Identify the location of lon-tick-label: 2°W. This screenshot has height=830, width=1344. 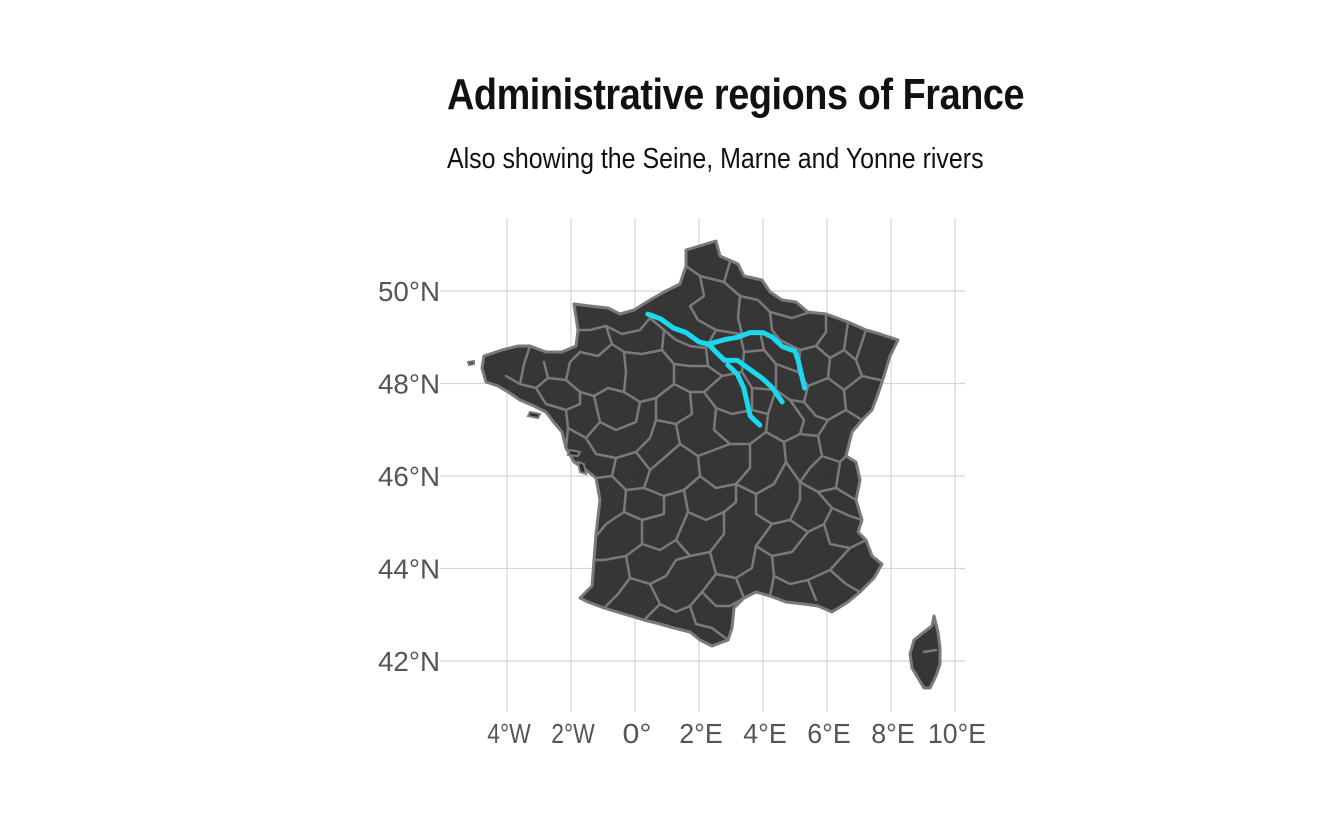
(573, 733).